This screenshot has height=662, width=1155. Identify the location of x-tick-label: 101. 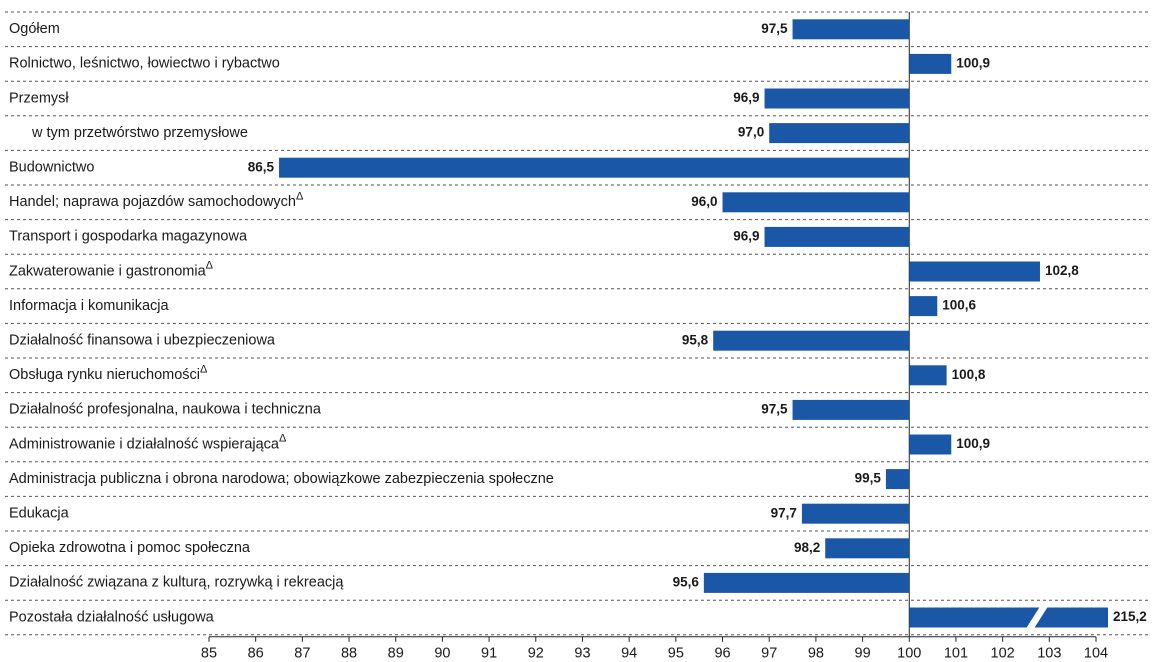
(956, 654).